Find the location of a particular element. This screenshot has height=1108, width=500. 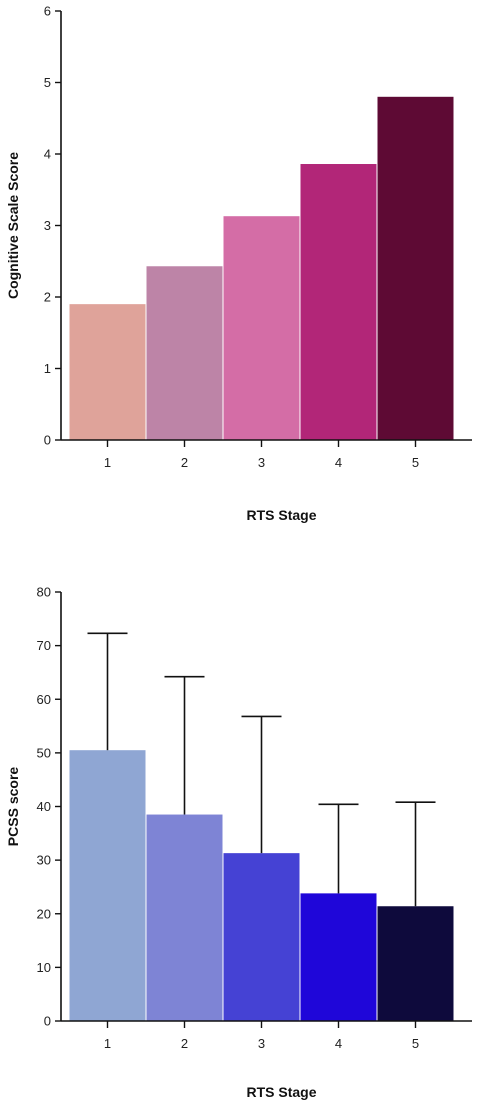

y-tick-label: 20 is located at coordinates (44, 913).